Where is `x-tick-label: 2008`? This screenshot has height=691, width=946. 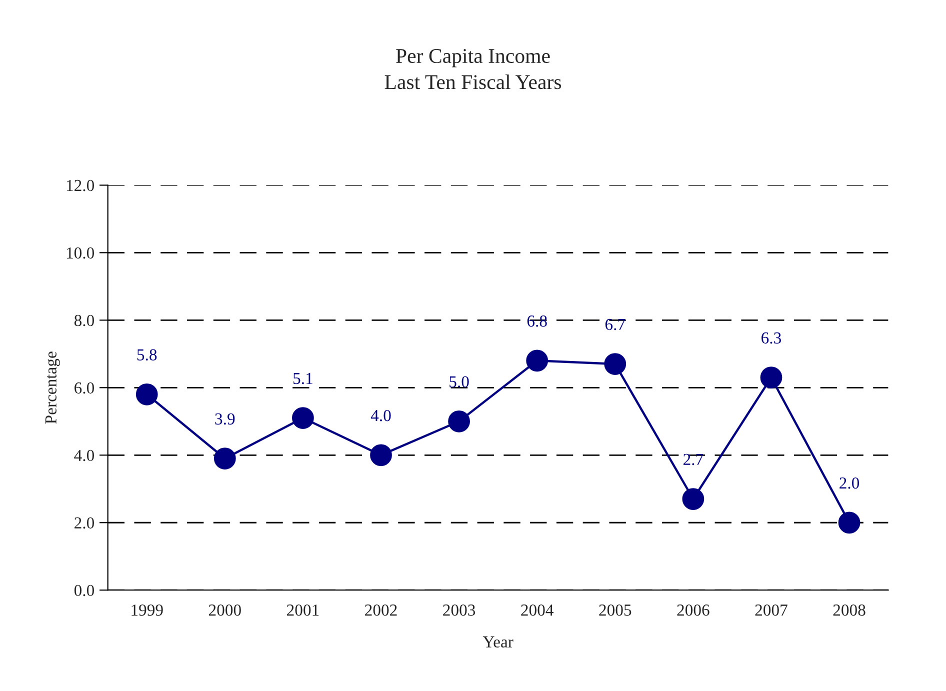
x-tick-label: 2008 is located at coordinates (849, 610).